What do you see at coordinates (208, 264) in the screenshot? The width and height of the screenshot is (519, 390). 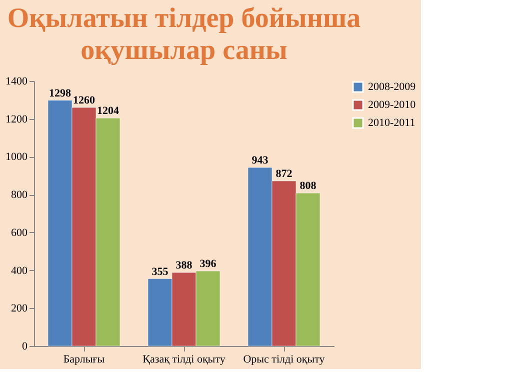 I see `data-label: 396` at bounding box center [208, 264].